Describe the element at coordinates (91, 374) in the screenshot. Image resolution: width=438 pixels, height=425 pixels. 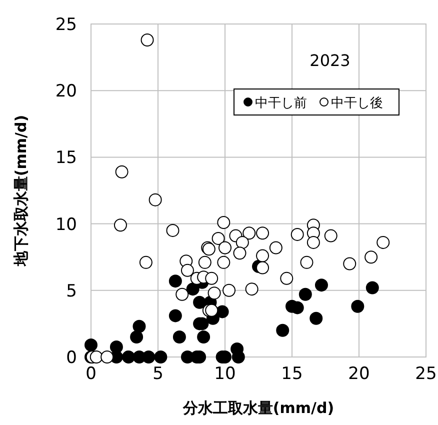
I see `x-tick-label: 0` at that location.